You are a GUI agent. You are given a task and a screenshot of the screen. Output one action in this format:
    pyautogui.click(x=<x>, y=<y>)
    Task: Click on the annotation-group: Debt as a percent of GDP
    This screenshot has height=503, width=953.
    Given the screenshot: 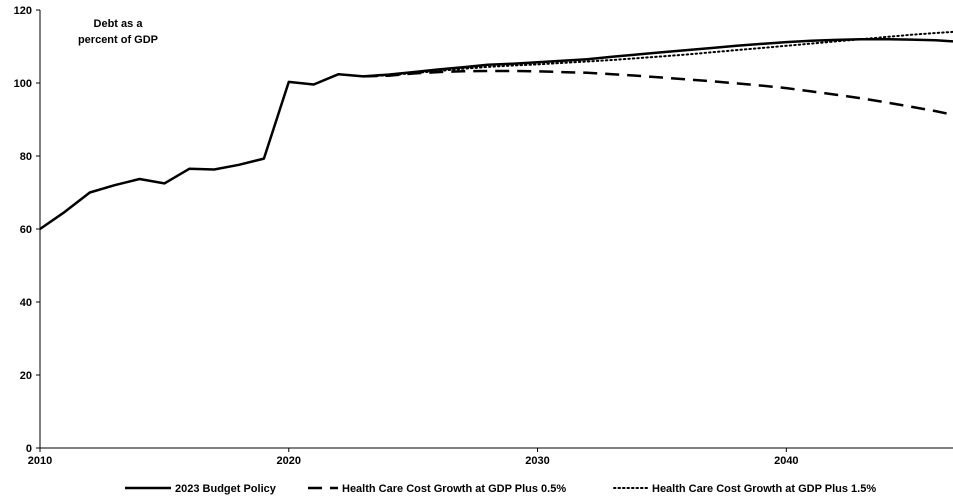 What is the action you would take?
    pyautogui.click(x=118, y=32)
    